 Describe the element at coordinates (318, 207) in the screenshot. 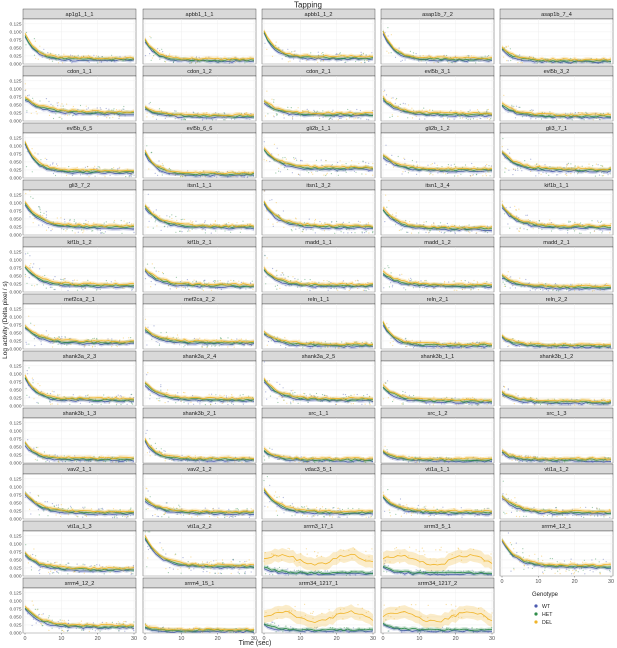

I see `panel-itsn1_3_2: itsn1_3_2` at that location.